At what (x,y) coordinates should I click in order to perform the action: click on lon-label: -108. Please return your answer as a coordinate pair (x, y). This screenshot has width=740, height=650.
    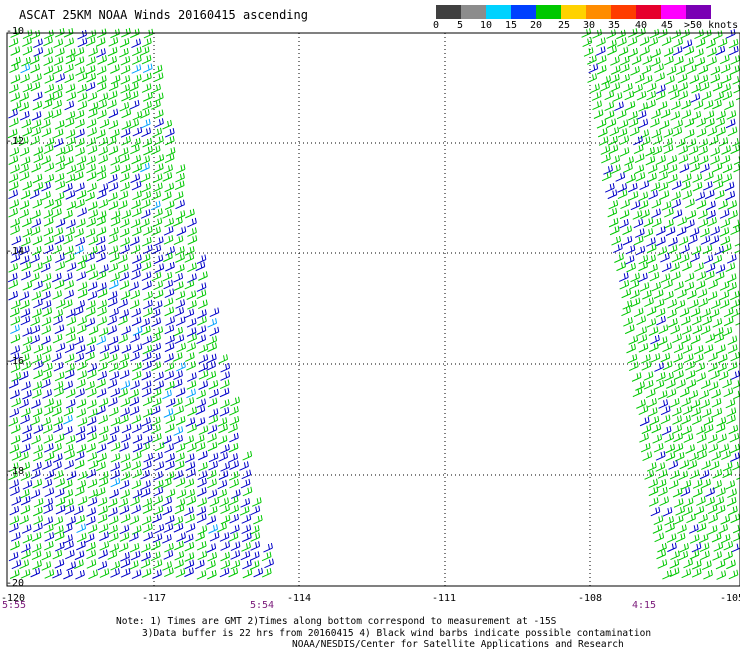
    Looking at the image, I should click on (590, 598).